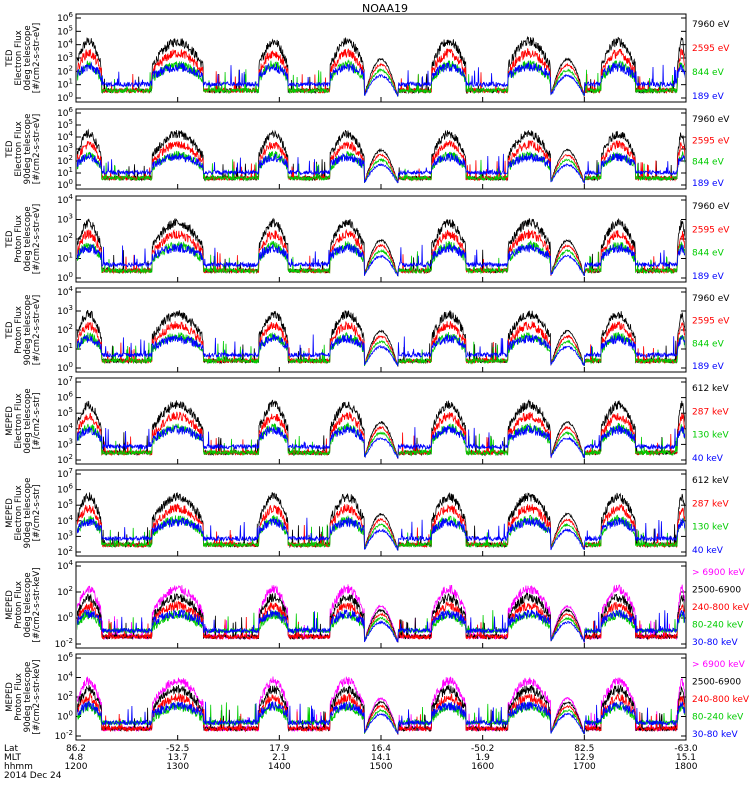 This screenshot has width=750, height=800. What do you see at coordinates (10, 513) in the screenshot?
I see `y-axis-label: MEPED` at bounding box center [10, 513].